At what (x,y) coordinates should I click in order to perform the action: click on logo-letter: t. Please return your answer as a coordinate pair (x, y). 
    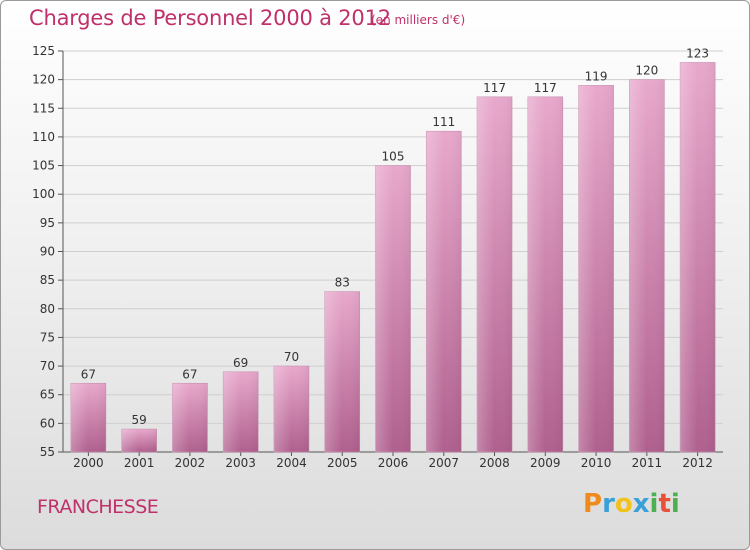
    Looking at the image, I should click on (664, 504).